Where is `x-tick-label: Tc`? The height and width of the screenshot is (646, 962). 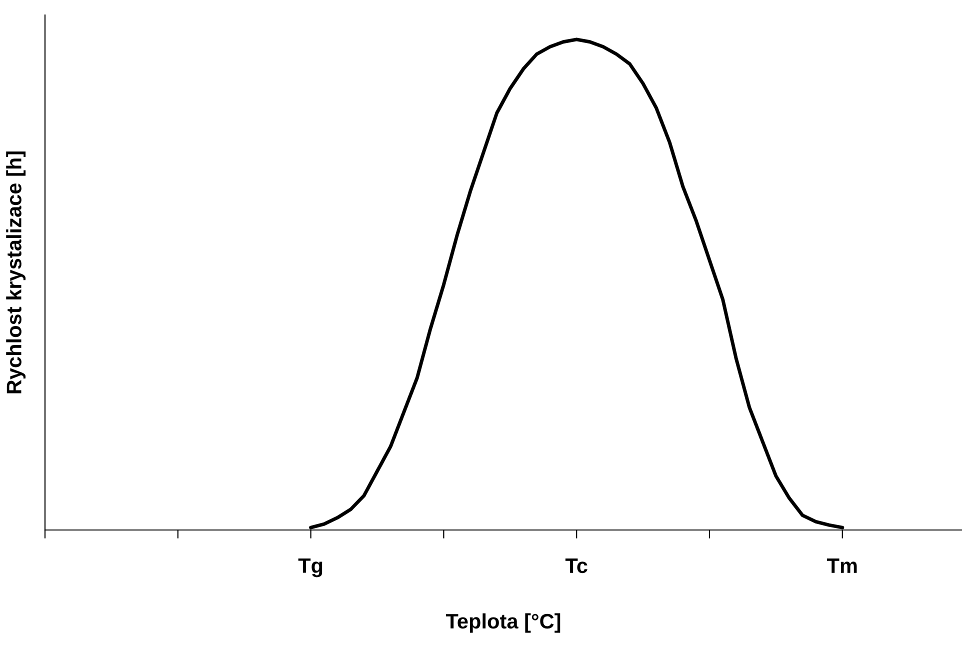
x-tick-label: Tc is located at coordinates (576, 566).